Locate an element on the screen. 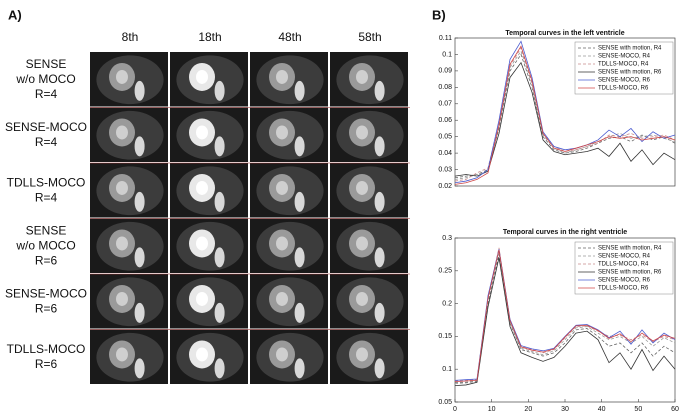  column-header: 18th is located at coordinates (209, 37).